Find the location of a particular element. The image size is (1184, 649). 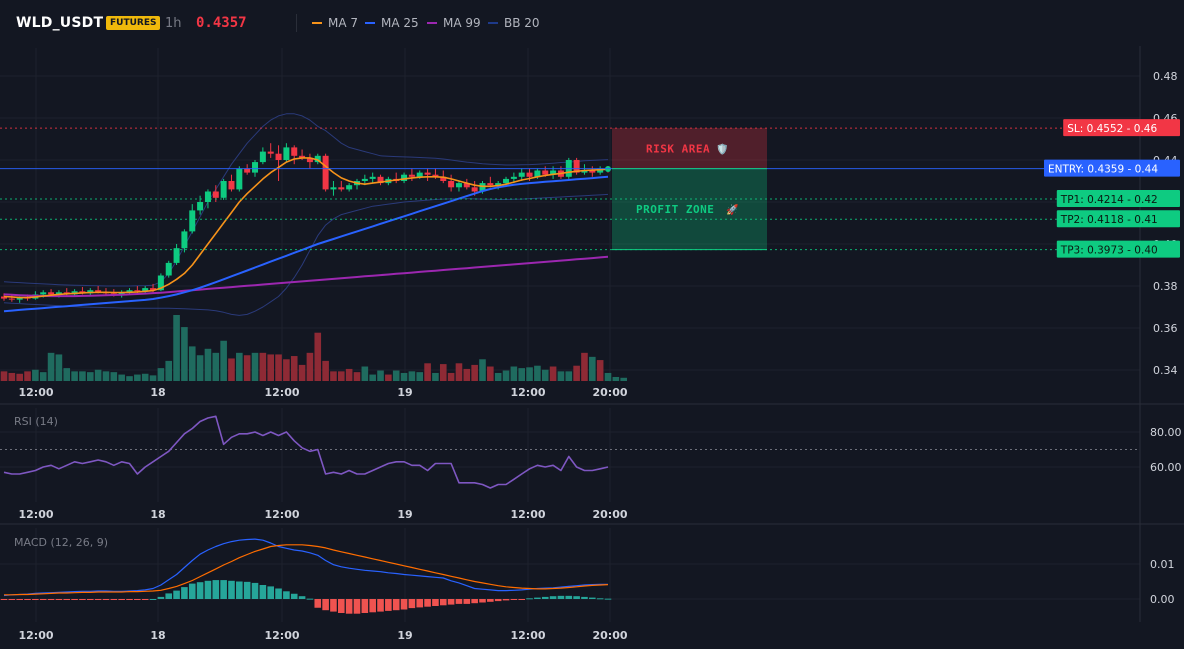

legend-bb20: BB 20 is located at coordinates (514, 23).